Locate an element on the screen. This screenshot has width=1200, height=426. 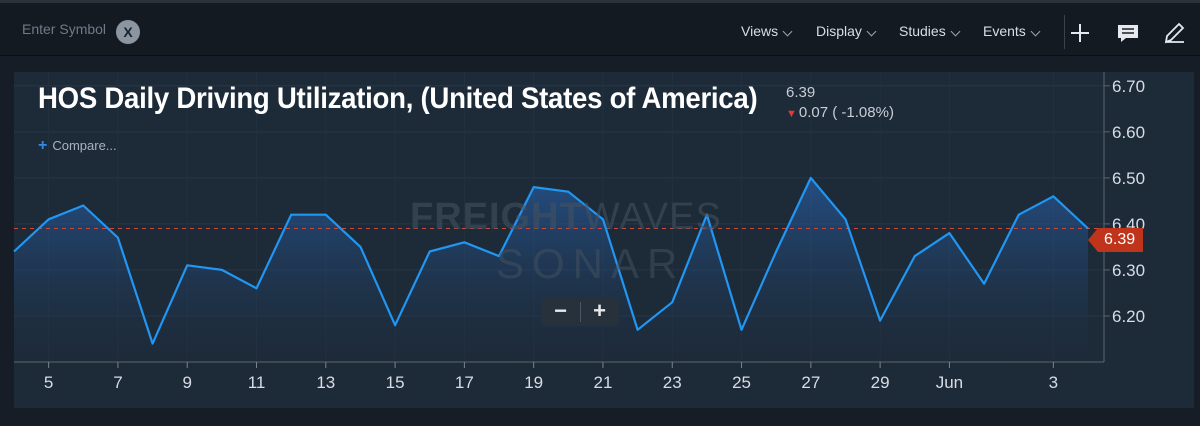
zoom-divider is located at coordinates (580, 312).